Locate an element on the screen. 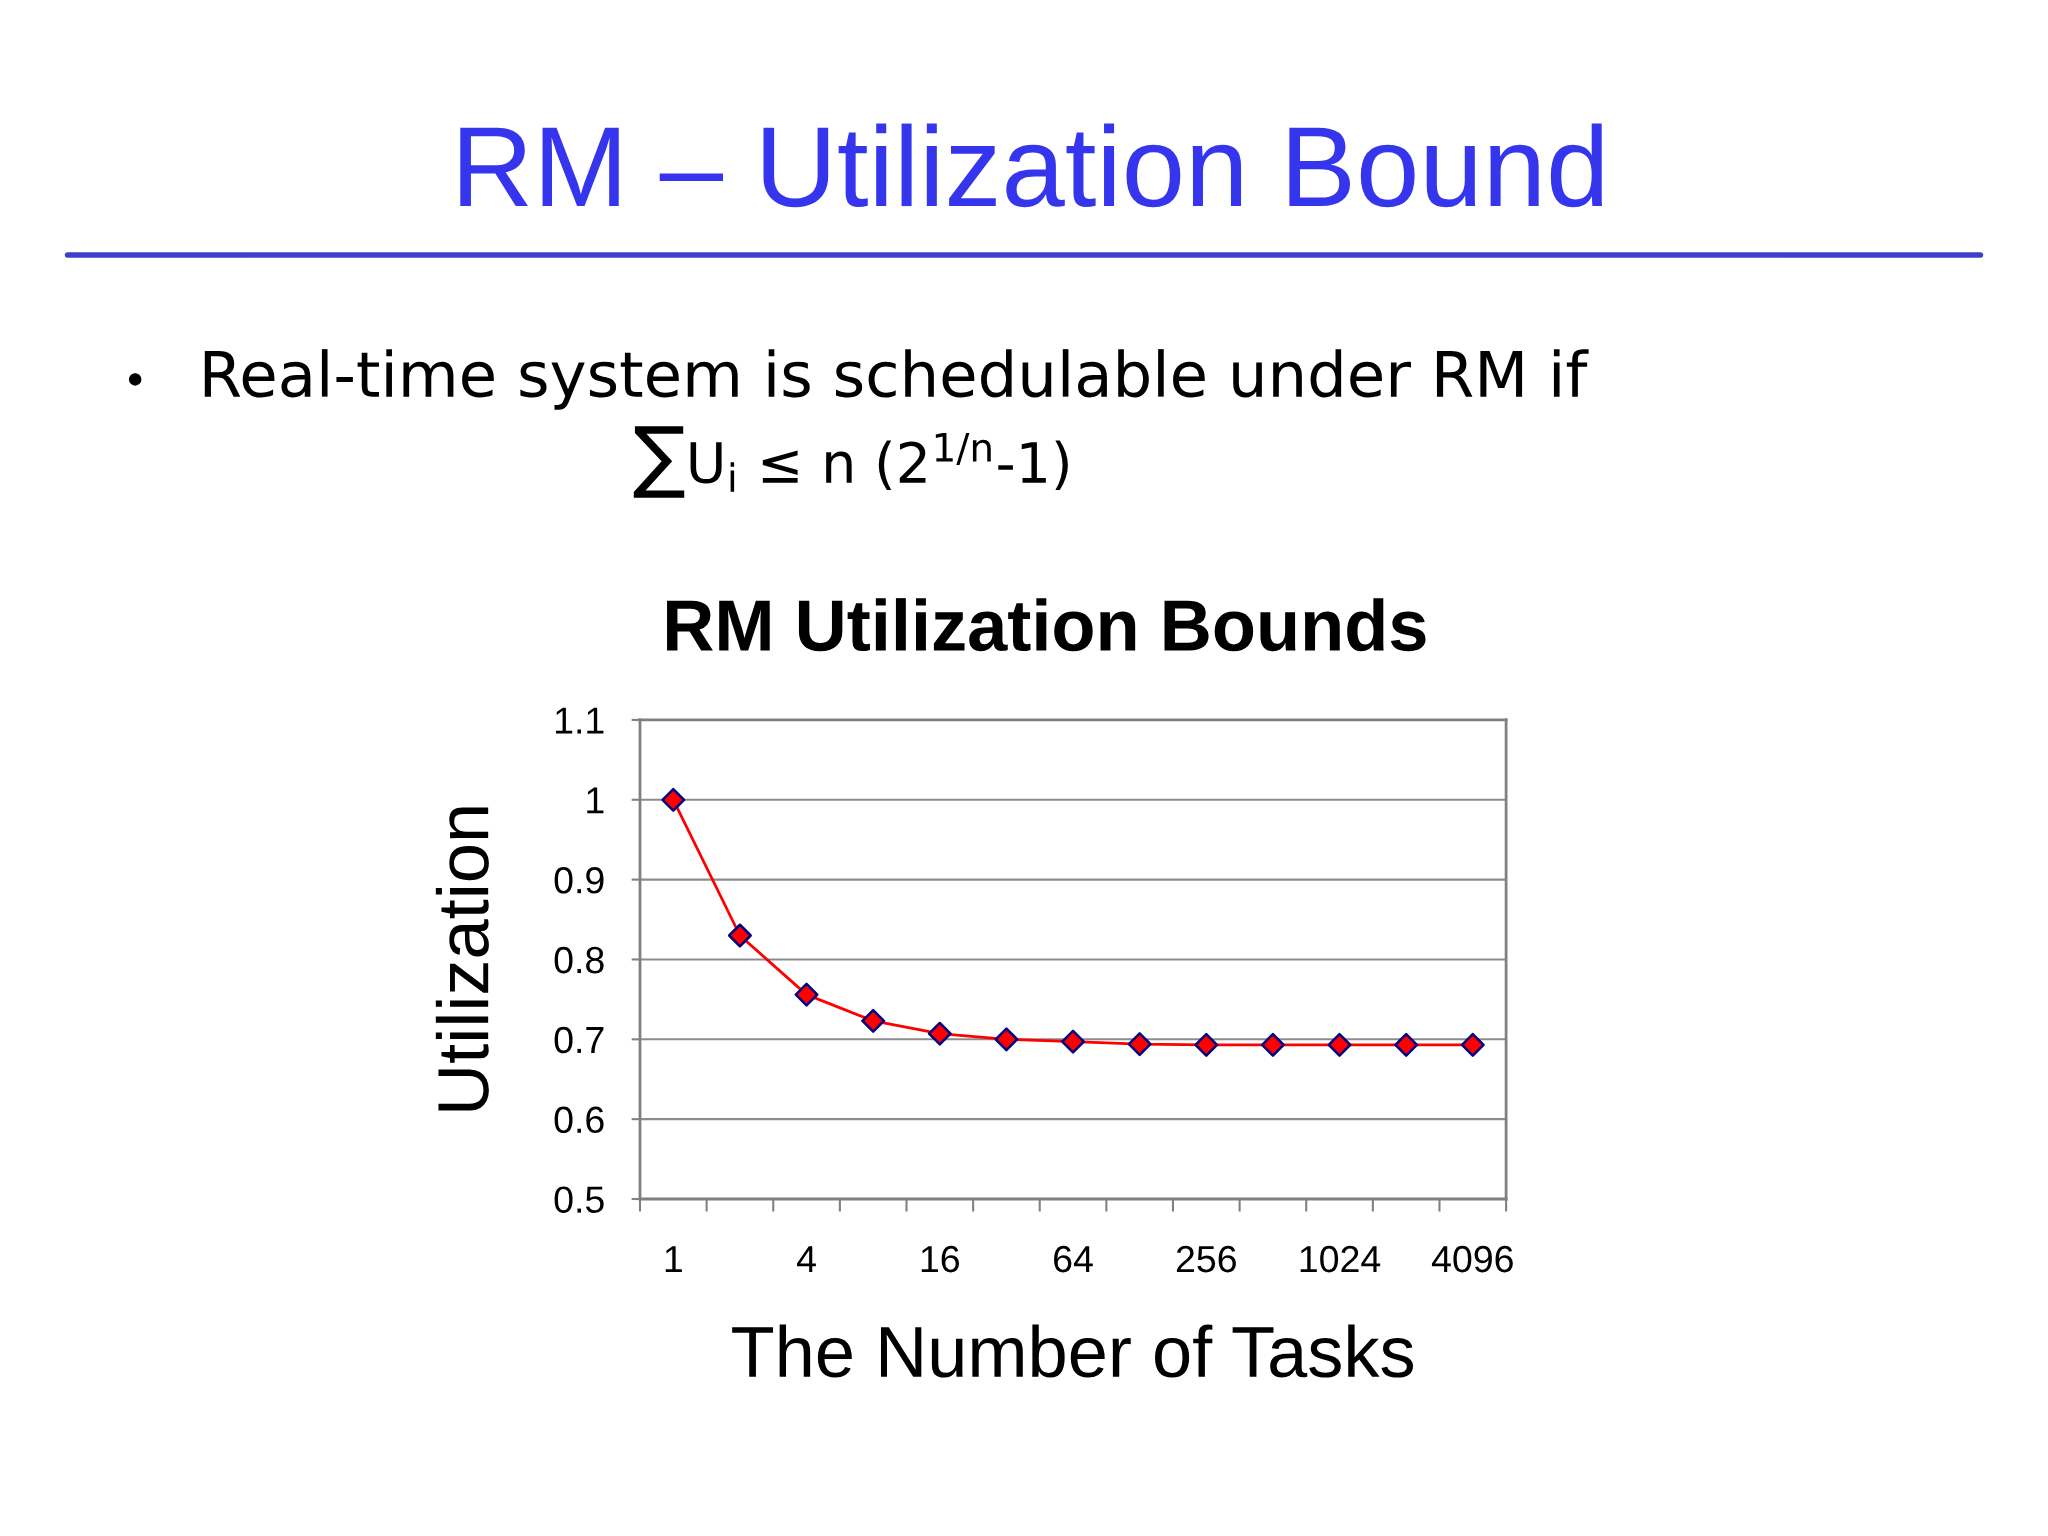 The image size is (2048, 1536). x-tick-label: 16 is located at coordinates (940, 1259).